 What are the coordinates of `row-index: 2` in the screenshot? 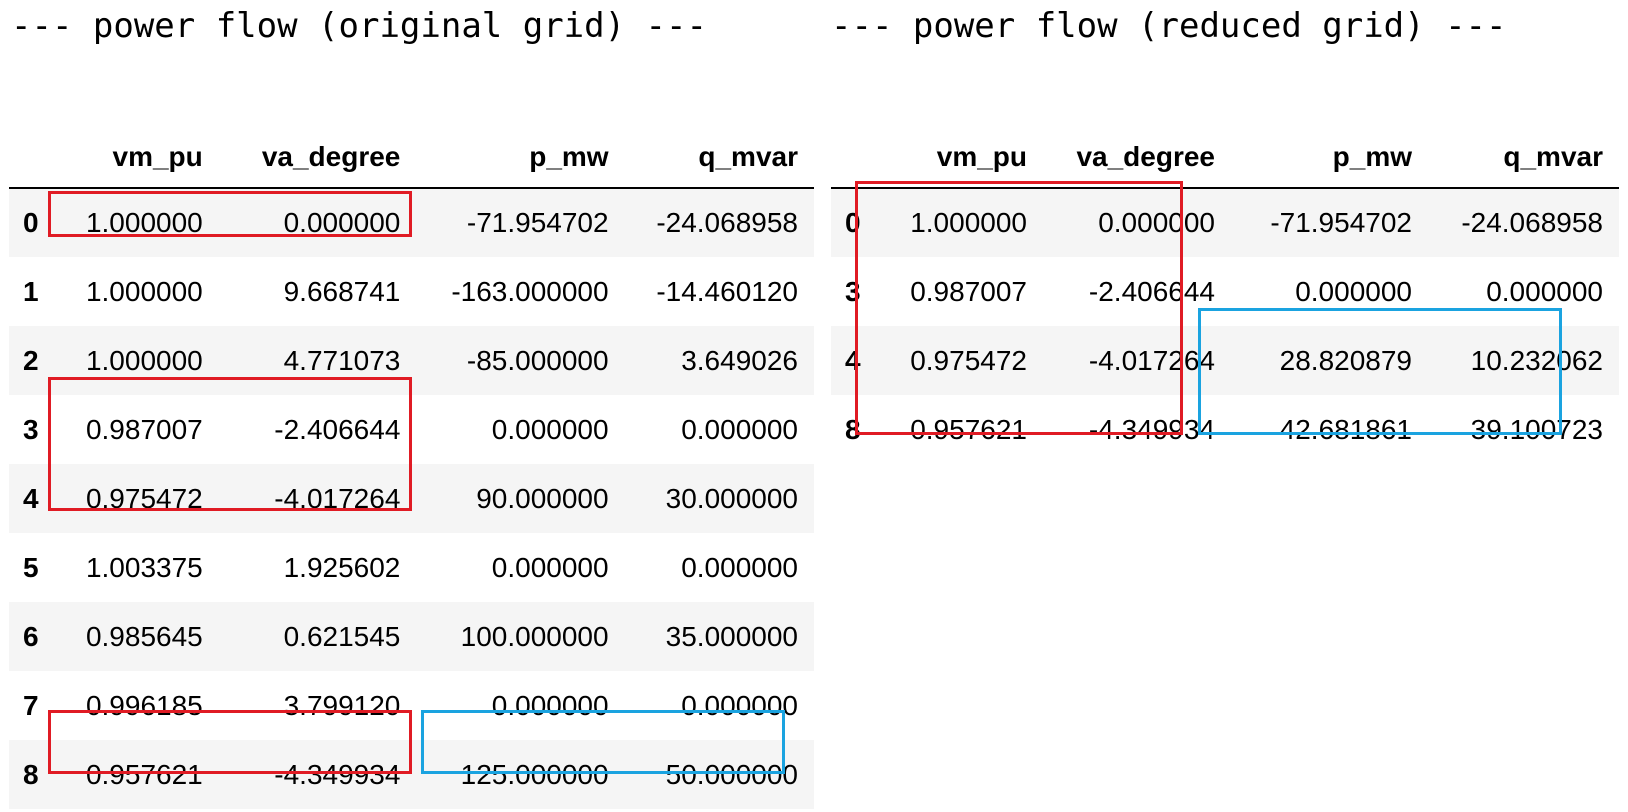 It's located at (31, 360).